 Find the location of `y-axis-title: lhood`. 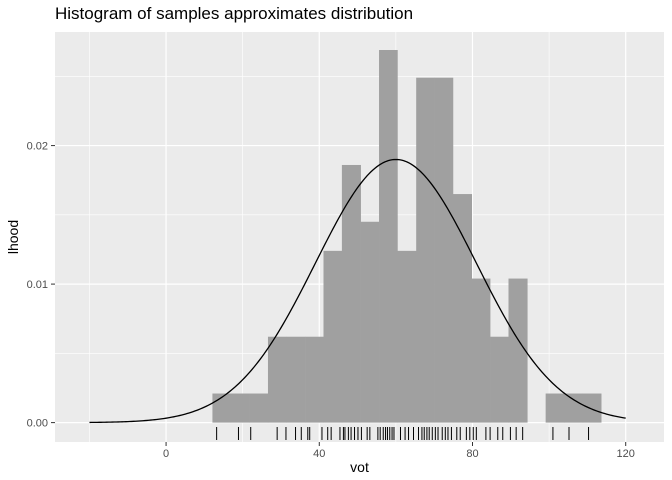

y-axis-title: lhood is located at coordinates (13, 237).